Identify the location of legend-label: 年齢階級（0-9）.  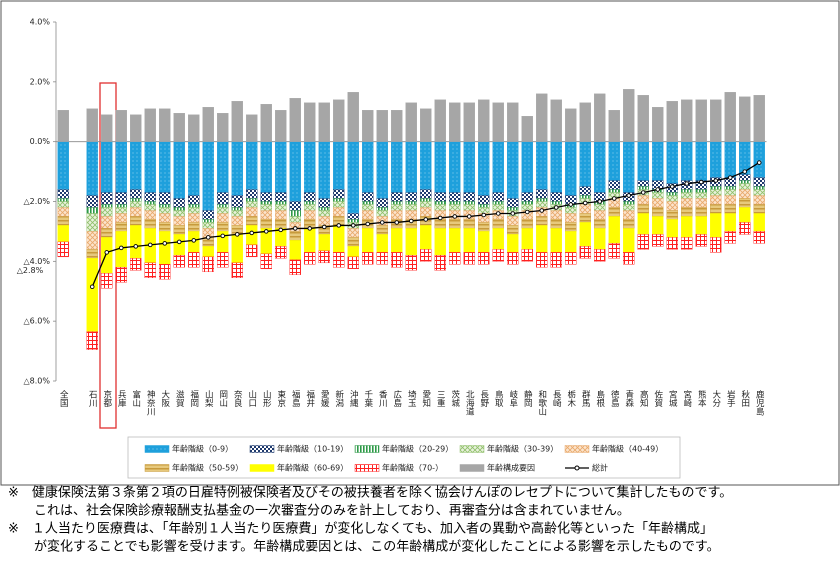
(202, 449).